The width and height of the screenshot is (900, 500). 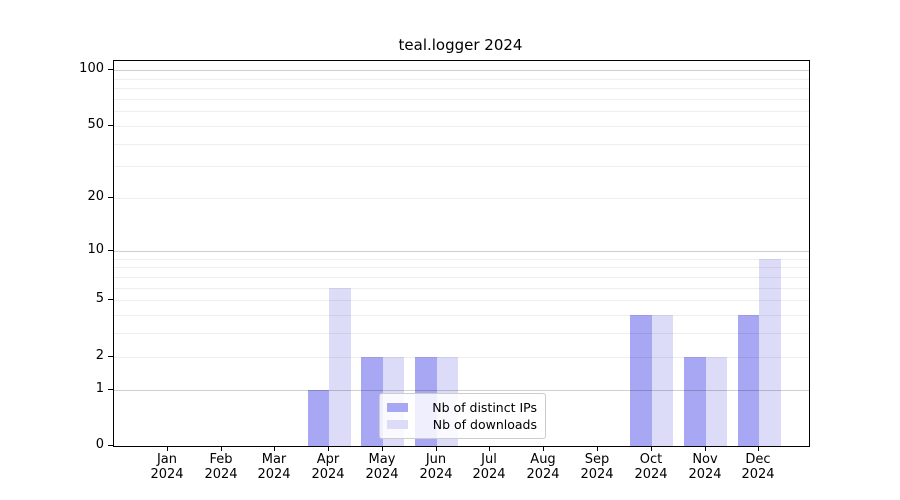 What do you see at coordinates (484, 407) in the screenshot?
I see `legend-label-distinct-ips: Nb of distinct IPs` at bounding box center [484, 407].